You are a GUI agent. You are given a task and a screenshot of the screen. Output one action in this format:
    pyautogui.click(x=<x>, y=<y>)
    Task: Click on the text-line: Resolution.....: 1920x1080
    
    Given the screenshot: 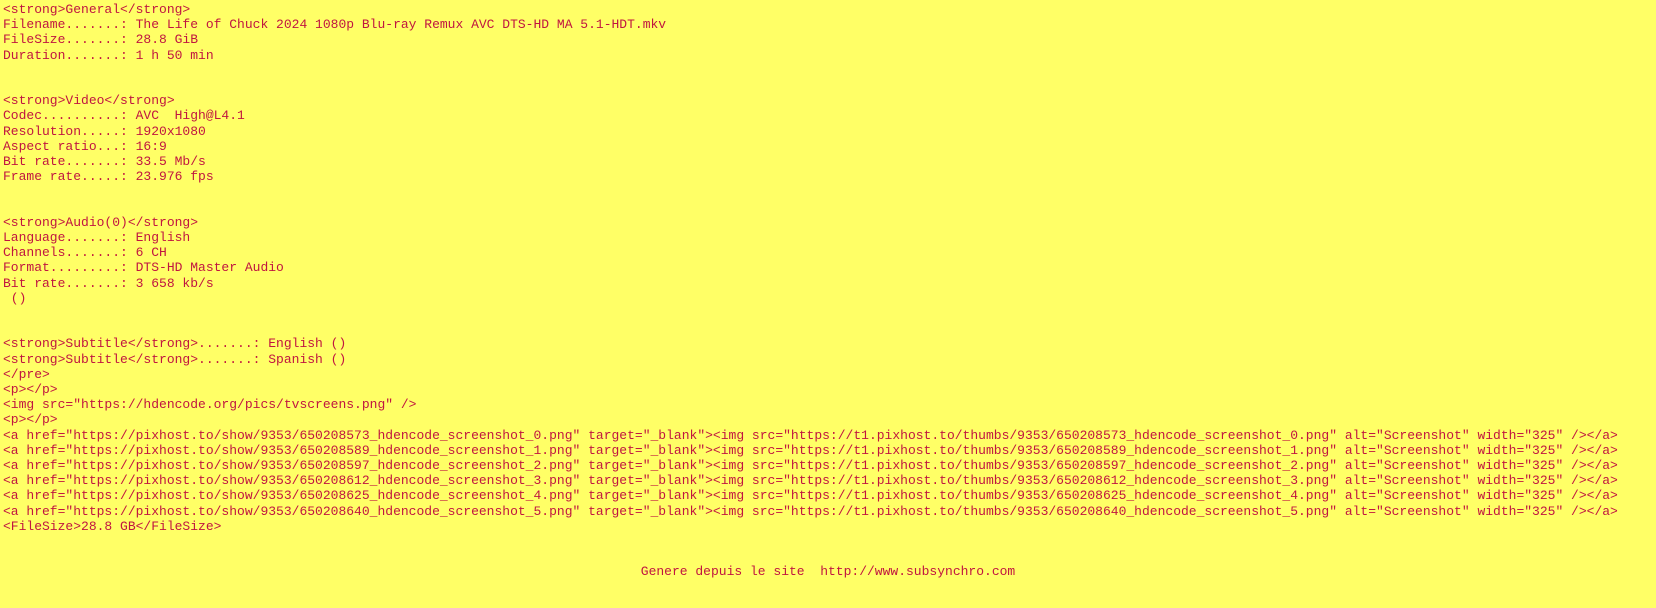 What is the action you would take?
    pyautogui.click(x=104, y=131)
    